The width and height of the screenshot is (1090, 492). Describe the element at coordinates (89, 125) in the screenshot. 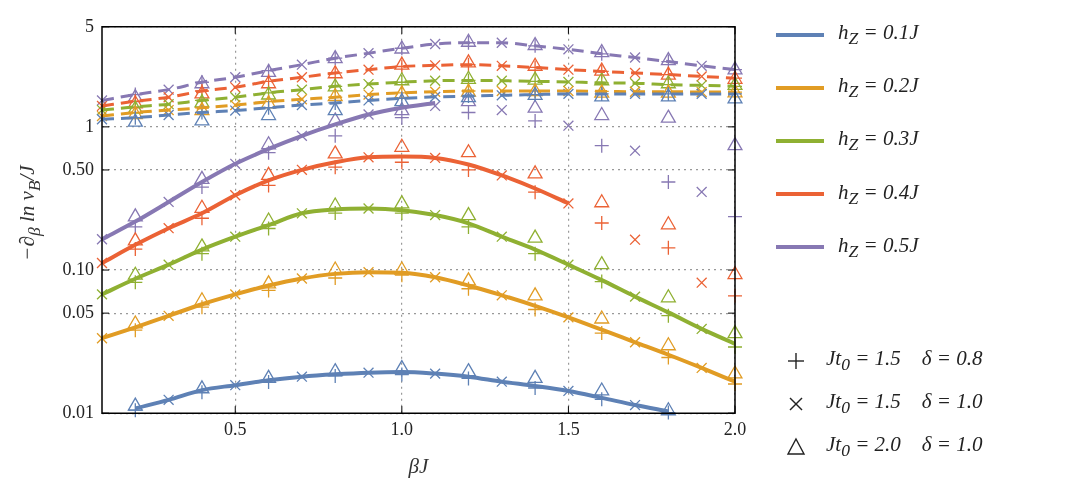

I see `y-tick-label: 1` at that location.